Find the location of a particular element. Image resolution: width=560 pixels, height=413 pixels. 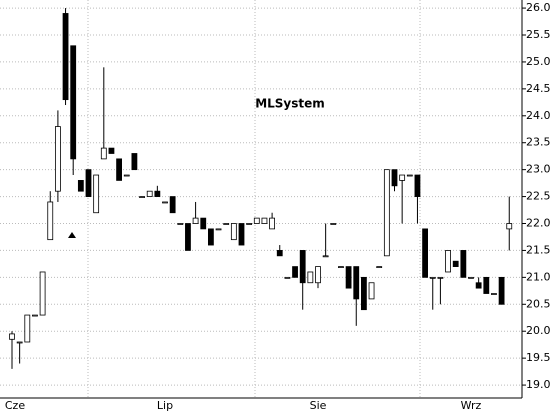

y-tick-label: 23.0 is located at coordinates (538, 169).